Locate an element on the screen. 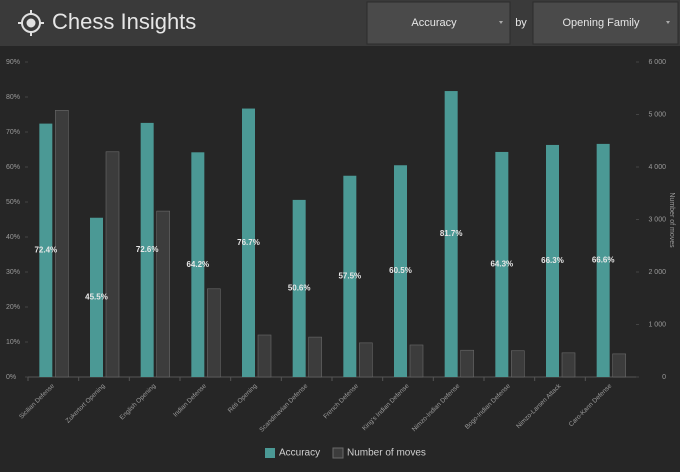 Image resolution: width=680 pixels, height=472 pixels. data-label: 72.6% is located at coordinates (147, 249).